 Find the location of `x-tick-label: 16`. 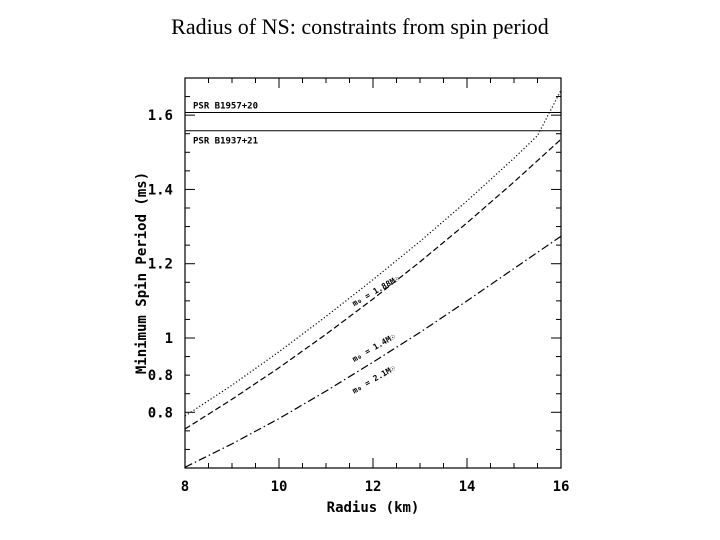

x-tick-label: 16 is located at coordinates (561, 487).